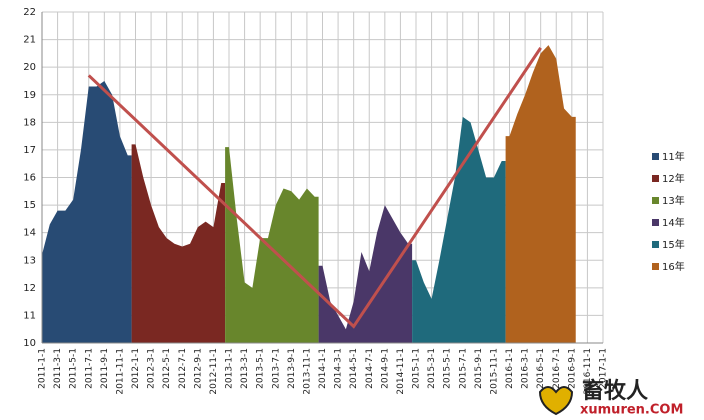 This screenshot has width=704, height=420. I want to click on x-tick-label: 2012-3-1, so click(152, 368).